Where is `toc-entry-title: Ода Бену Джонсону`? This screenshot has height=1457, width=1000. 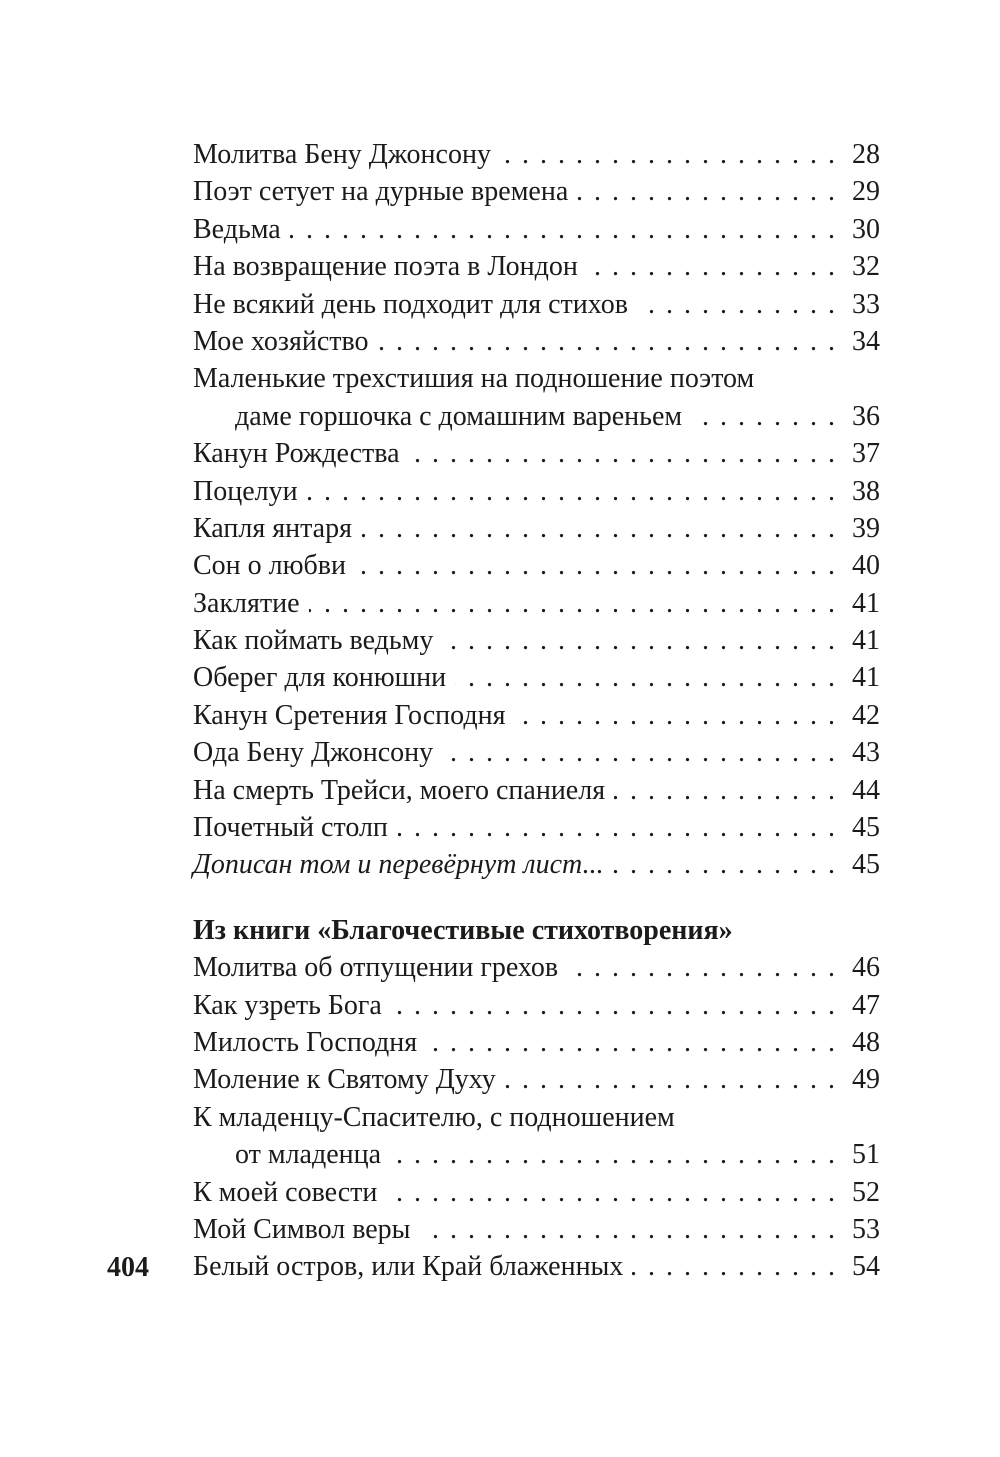
toc-entry-title: Ода Бену Джонсону is located at coordinates (313, 753).